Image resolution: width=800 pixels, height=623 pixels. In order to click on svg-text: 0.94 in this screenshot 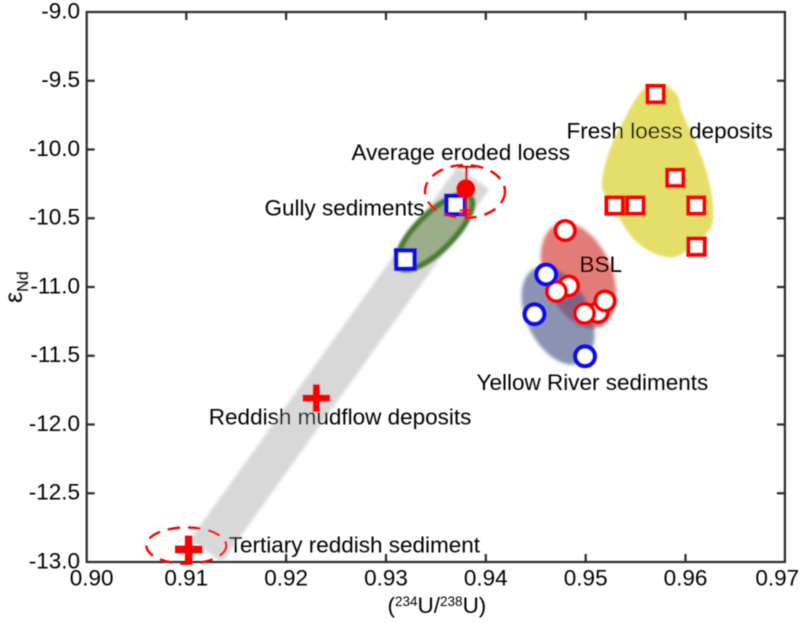, I will do `click(486, 578)`.